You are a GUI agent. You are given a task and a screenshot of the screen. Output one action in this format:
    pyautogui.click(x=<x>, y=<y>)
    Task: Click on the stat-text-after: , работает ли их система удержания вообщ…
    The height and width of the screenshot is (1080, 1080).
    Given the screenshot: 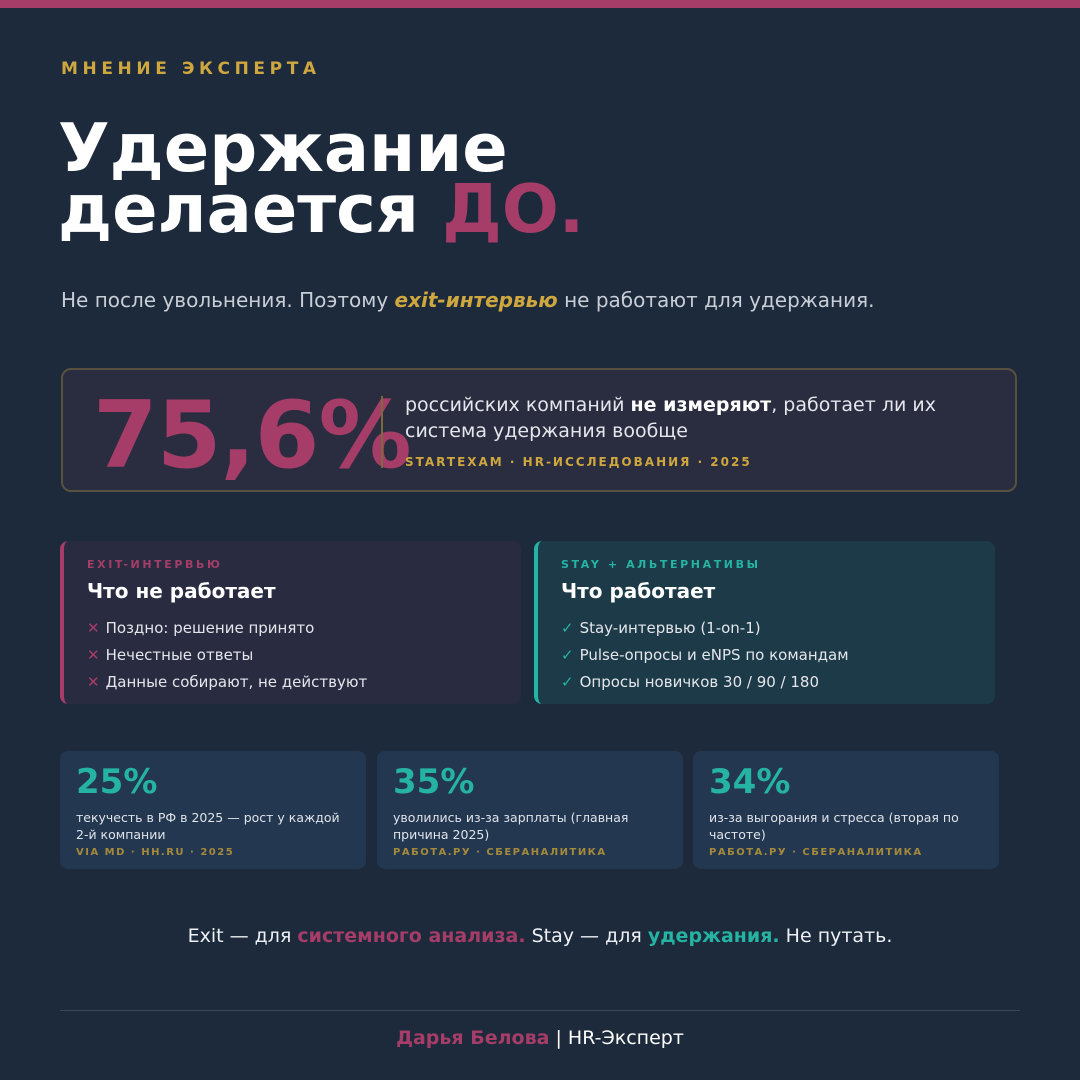 What is the action you would take?
    pyautogui.click(x=670, y=418)
    